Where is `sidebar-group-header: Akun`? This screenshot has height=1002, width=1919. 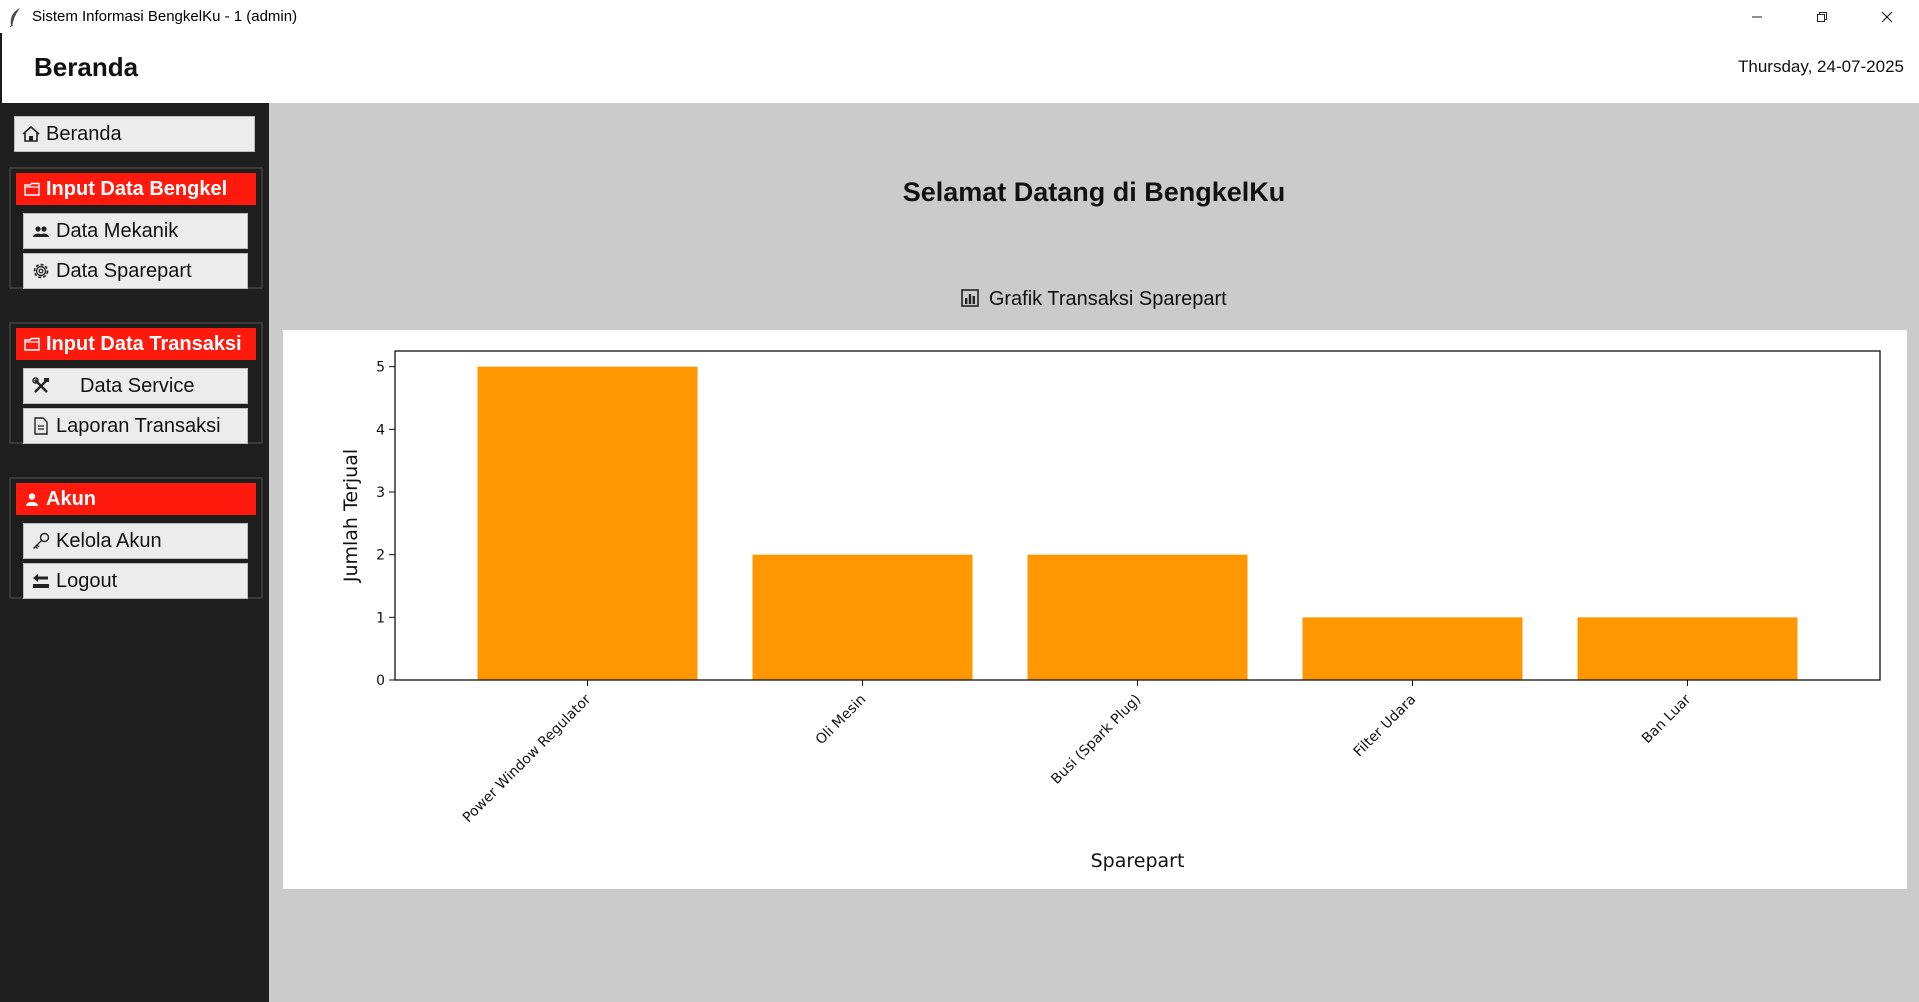
sidebar-group-header: Akun is located at coordinates (136, 499).